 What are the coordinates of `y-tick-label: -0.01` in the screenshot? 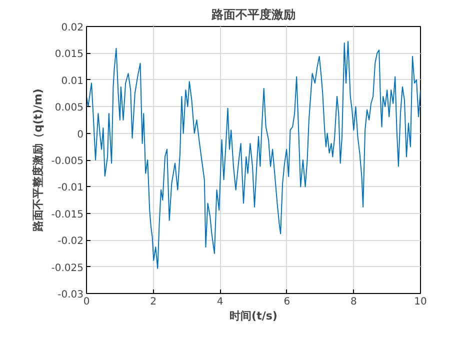 It's located at (71, 188).